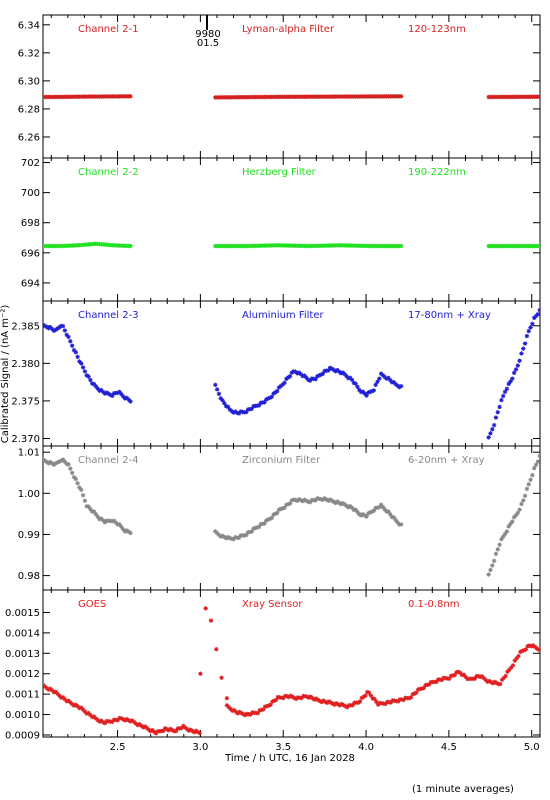 The width and height of the screenshot is (550, 800). I want to click on y-tick-label: 0.98, so click(29, 576).